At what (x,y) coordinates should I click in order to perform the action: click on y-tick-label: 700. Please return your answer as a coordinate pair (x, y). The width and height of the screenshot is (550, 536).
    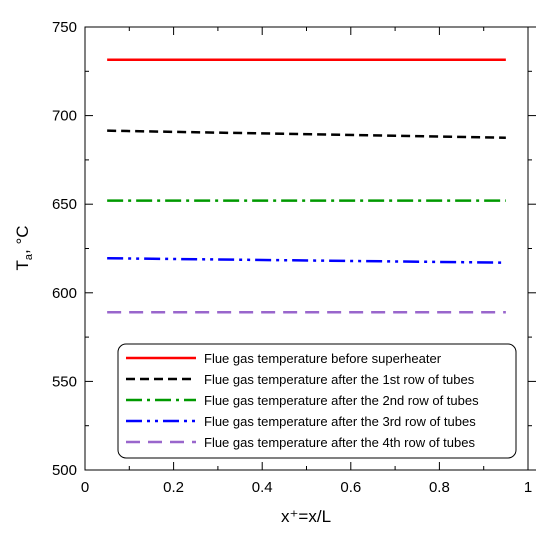
    Looking at the image, I should click on (64, 116).